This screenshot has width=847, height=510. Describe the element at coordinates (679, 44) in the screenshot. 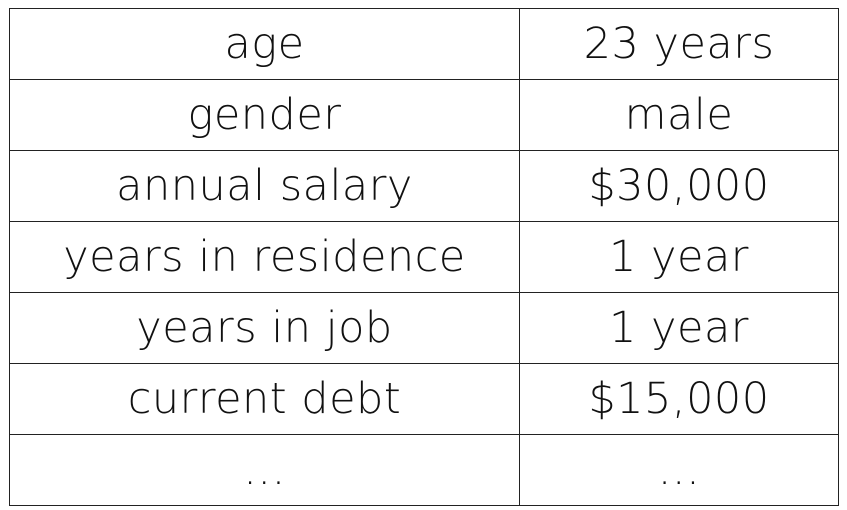

I see `value-cell: 23 years` at that location.